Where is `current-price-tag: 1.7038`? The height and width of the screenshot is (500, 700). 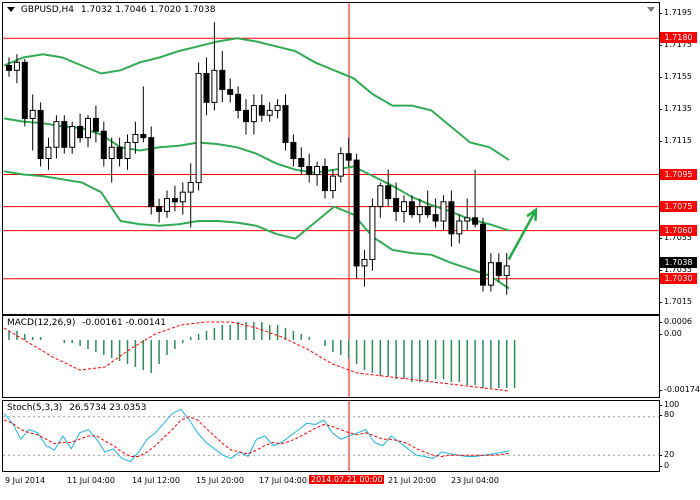 current-price-tag: 1.7038 is located at coordinates (678, 262).